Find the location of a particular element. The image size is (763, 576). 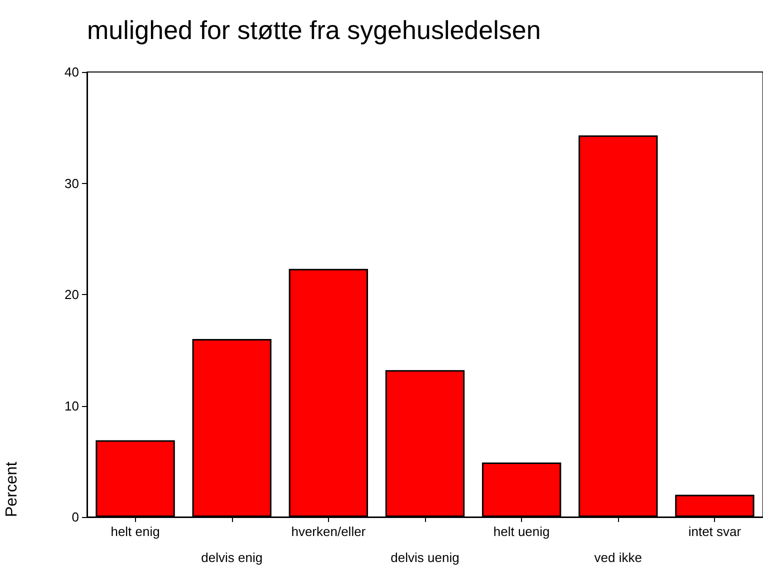

y-tick-label: 40 is located at coordinates (71, 72).